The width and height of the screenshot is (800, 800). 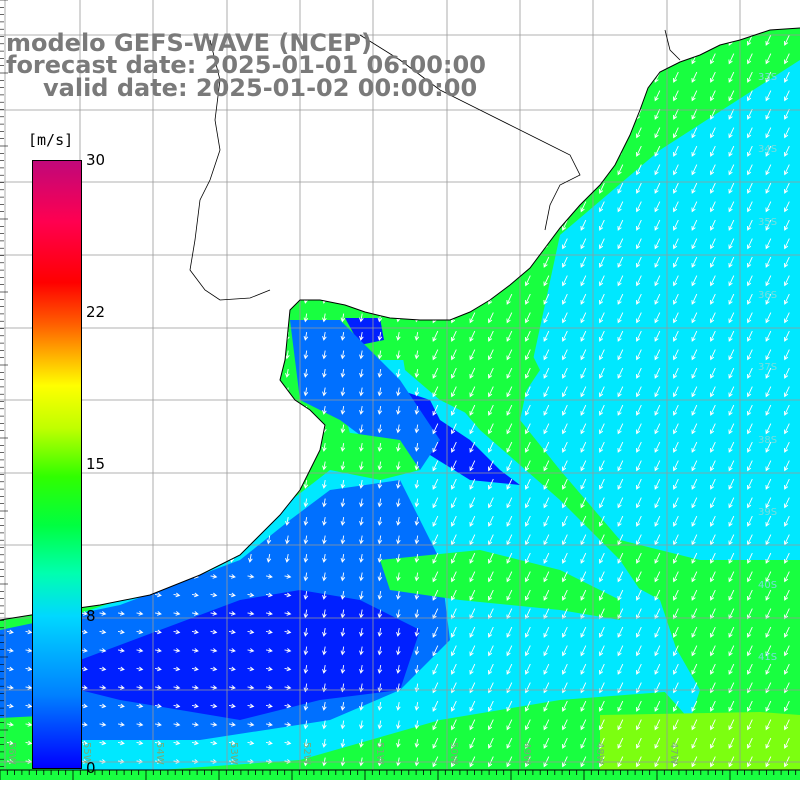 I want to click on lat-label: 35S, so click(x=767, y=222).